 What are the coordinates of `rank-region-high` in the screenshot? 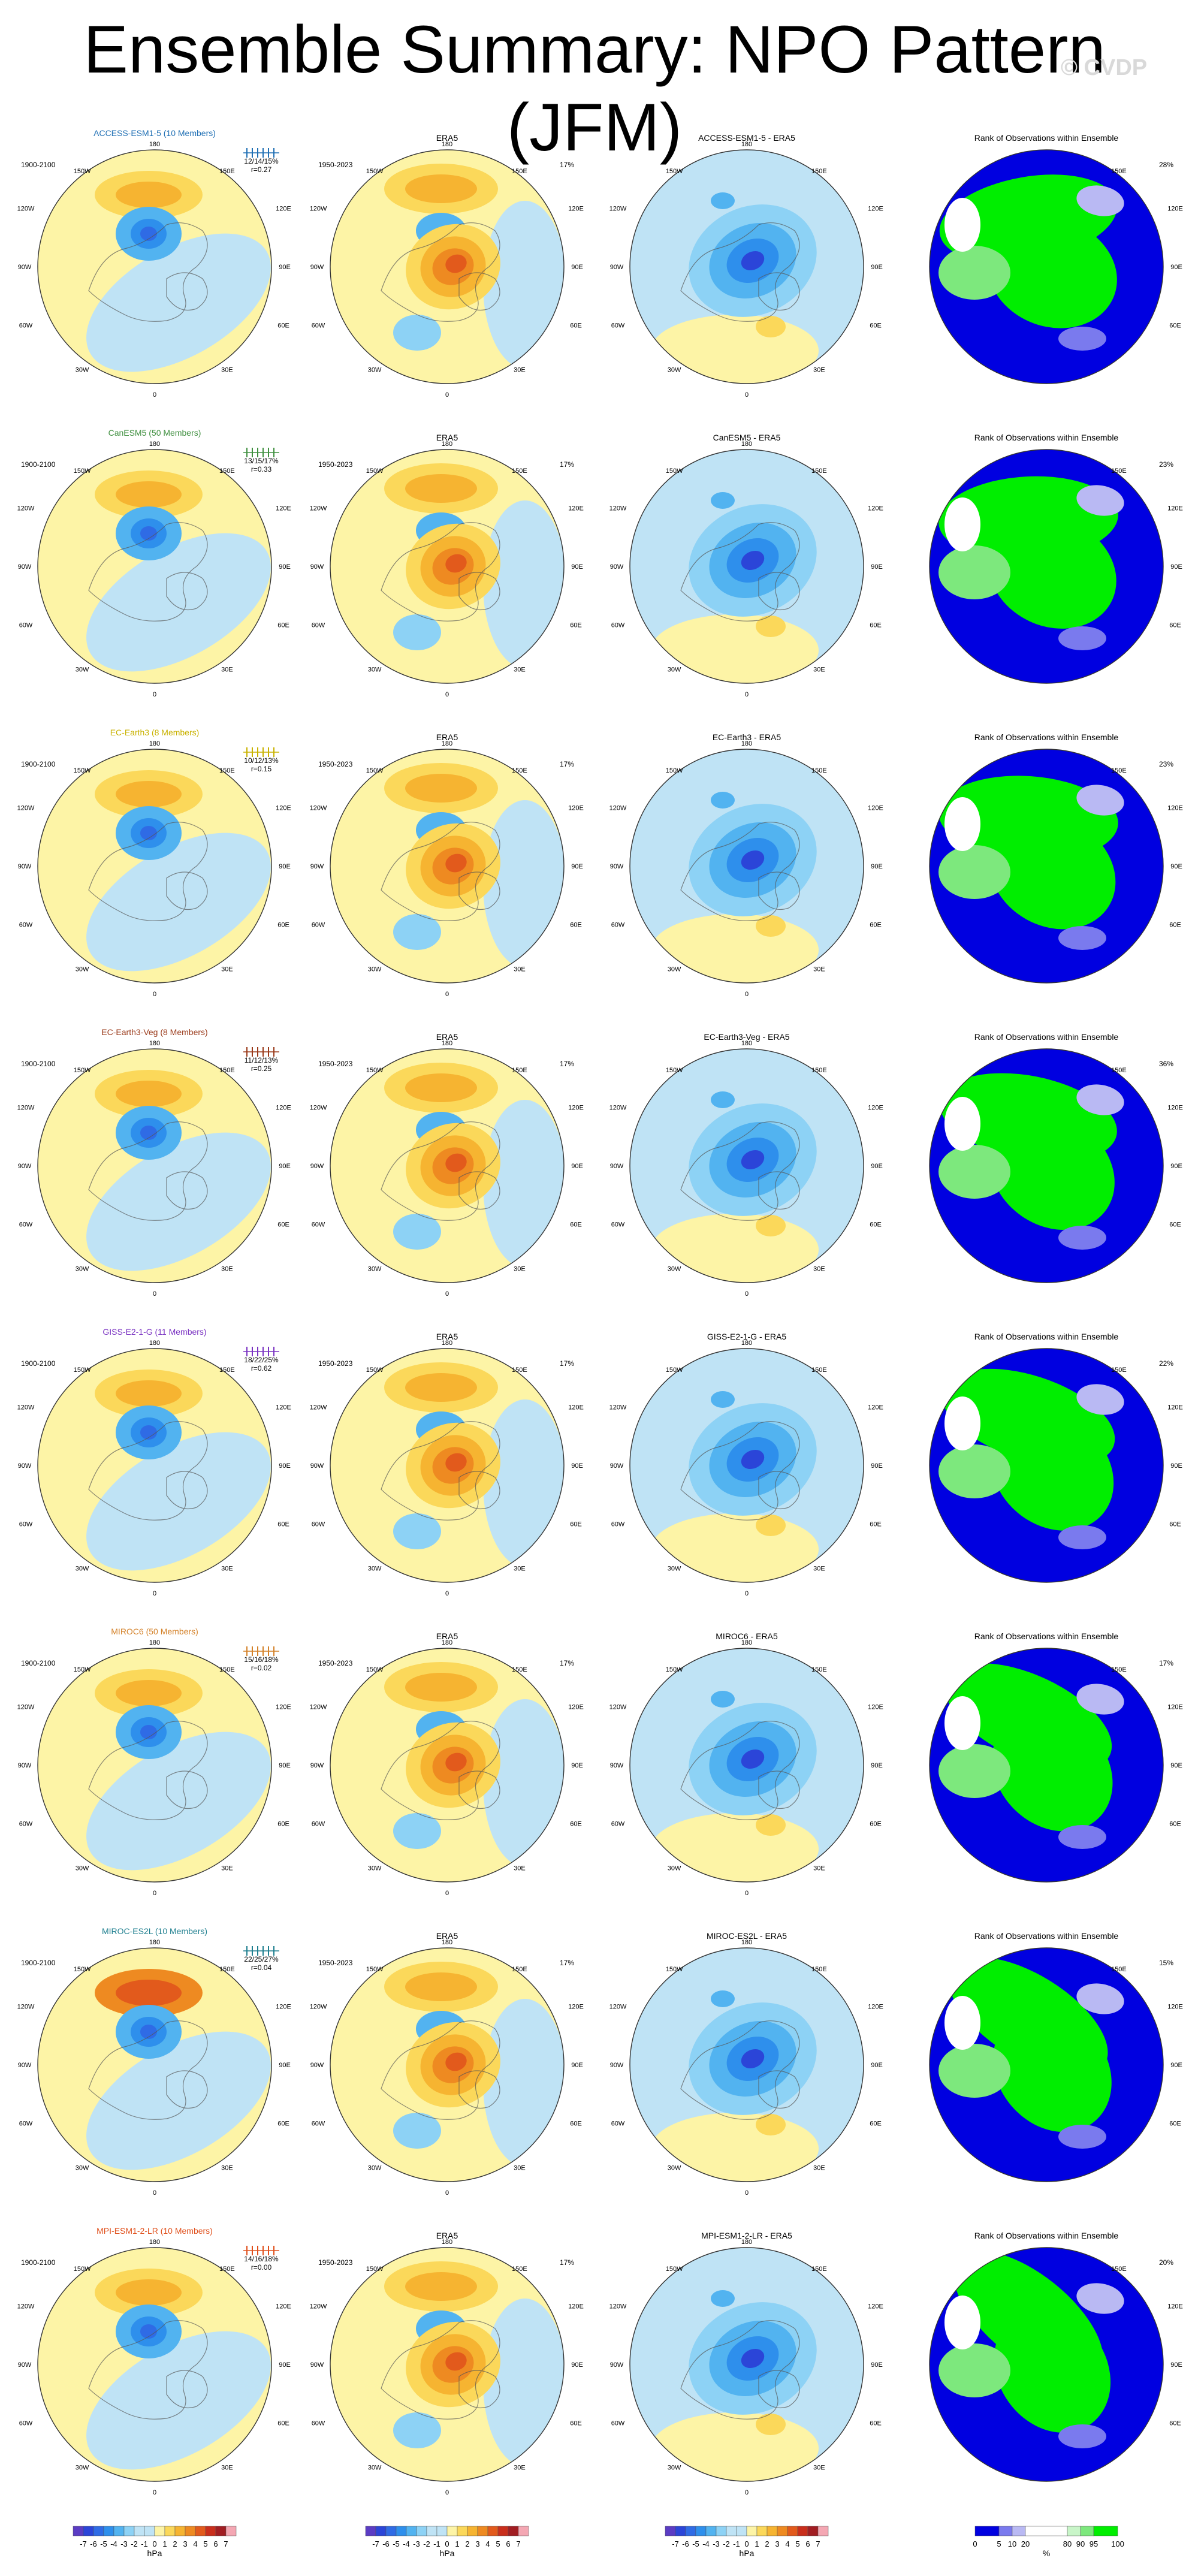 It's located at (1052, 272).